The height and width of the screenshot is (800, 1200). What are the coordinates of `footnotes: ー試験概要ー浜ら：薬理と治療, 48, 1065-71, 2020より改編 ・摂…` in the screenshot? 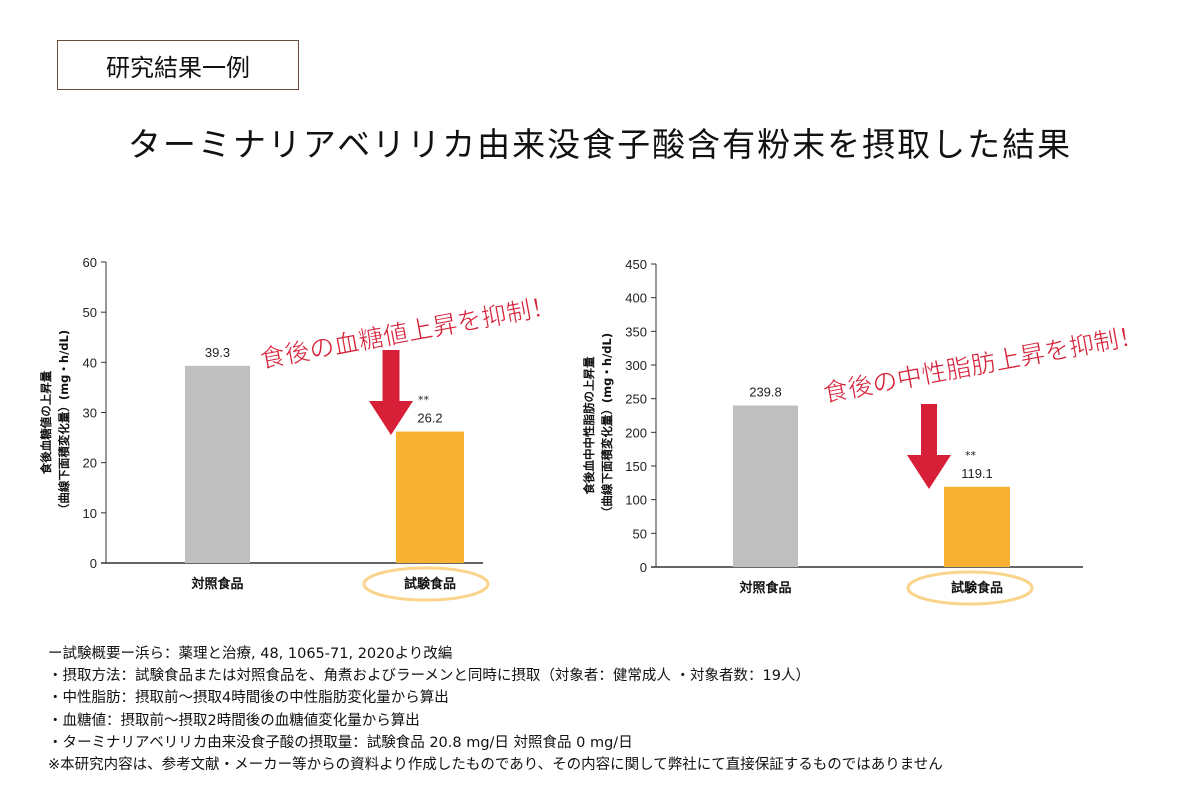 It's located at (495, 709).